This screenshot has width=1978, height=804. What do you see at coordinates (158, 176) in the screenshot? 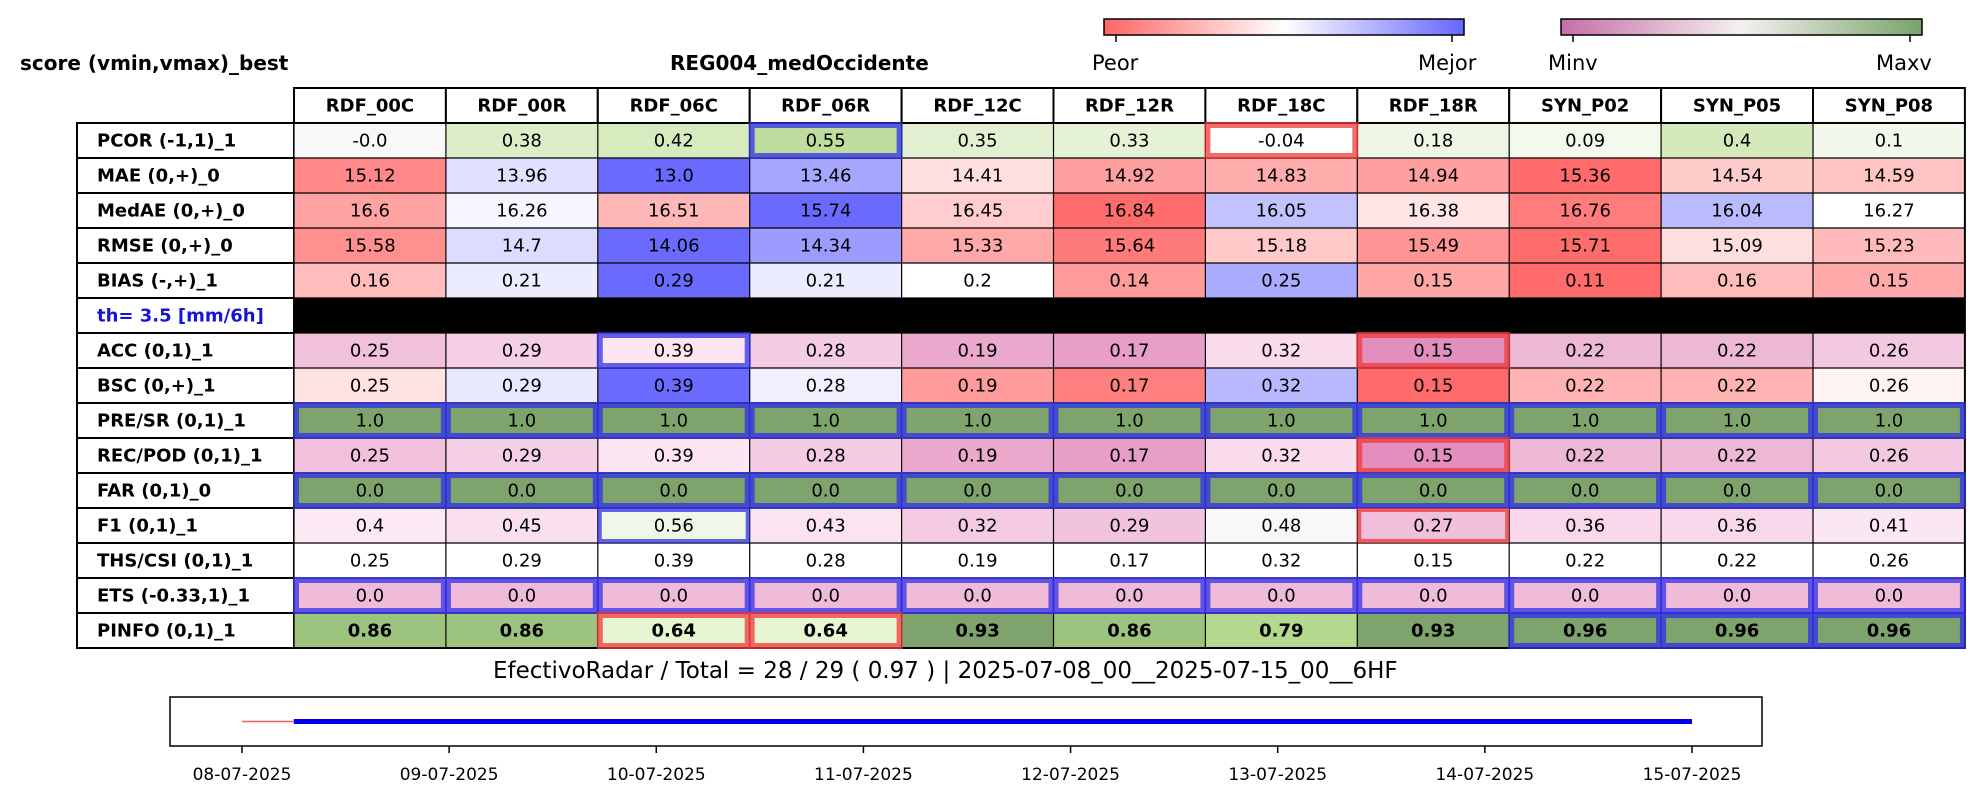
I see `row-label: MAE (0,+)_0` at bounding box center [158, 176].